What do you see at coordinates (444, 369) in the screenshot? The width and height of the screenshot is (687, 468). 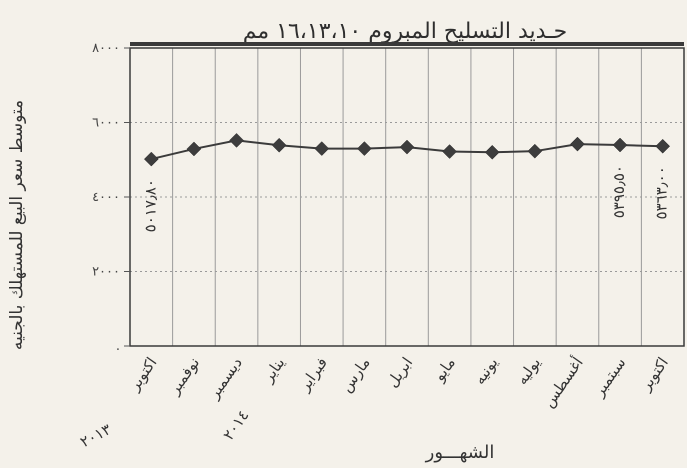 I see `x-tick-label: مايو` at bounding box center [444, 369].